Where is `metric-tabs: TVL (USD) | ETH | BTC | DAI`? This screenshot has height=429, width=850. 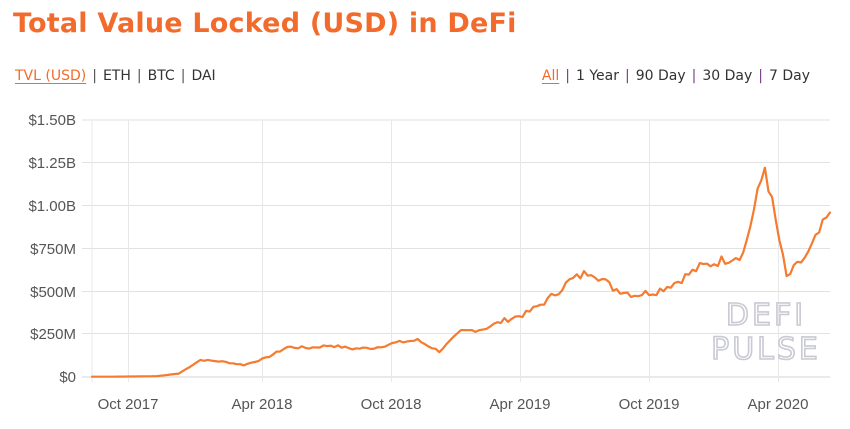
metric-tabs: TVL (USD) | ETH | BTC | DAI is located at coordinates (115, 76).